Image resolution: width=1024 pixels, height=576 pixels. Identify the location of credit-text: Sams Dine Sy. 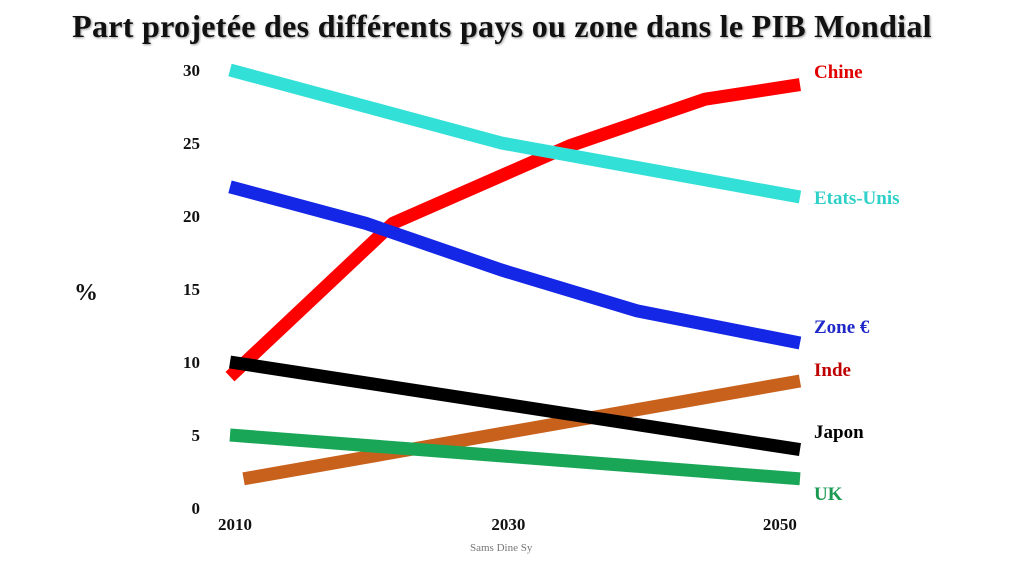
(501, 548).